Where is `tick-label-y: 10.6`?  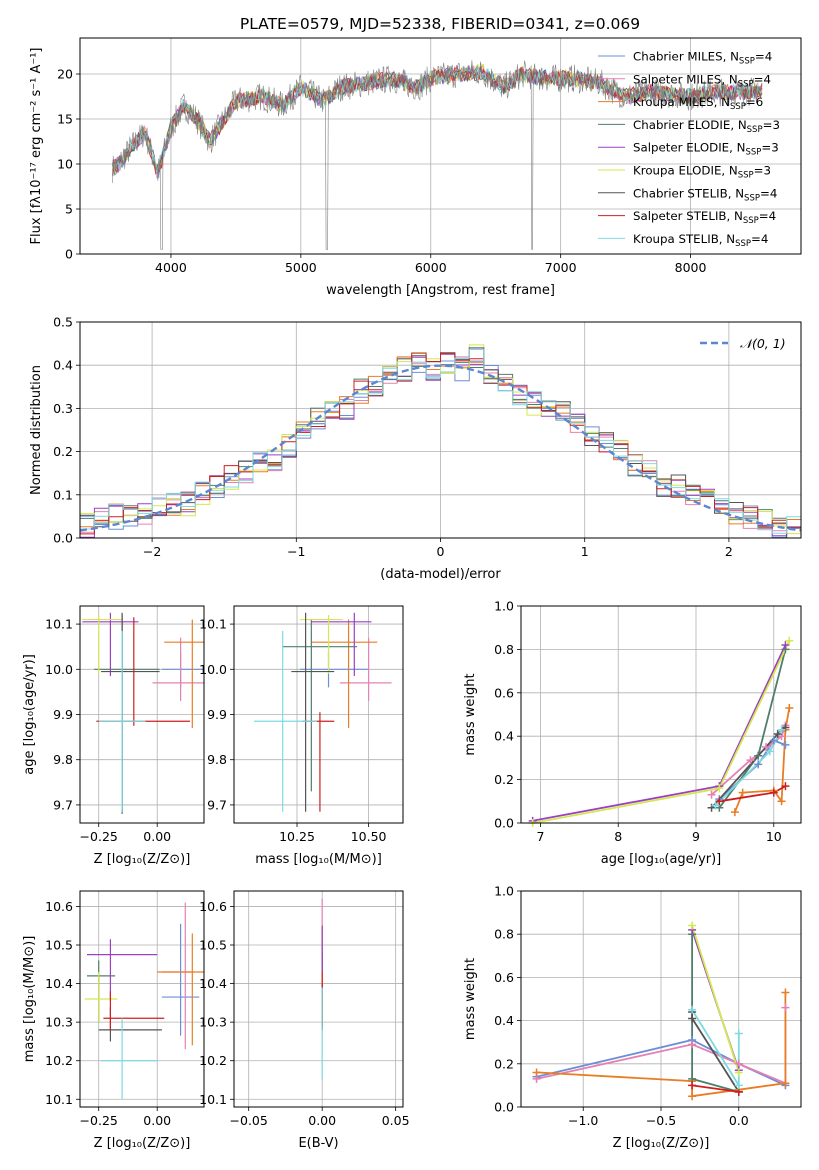
tick-label-y: 10.6 is located at coordinates (213, 906).